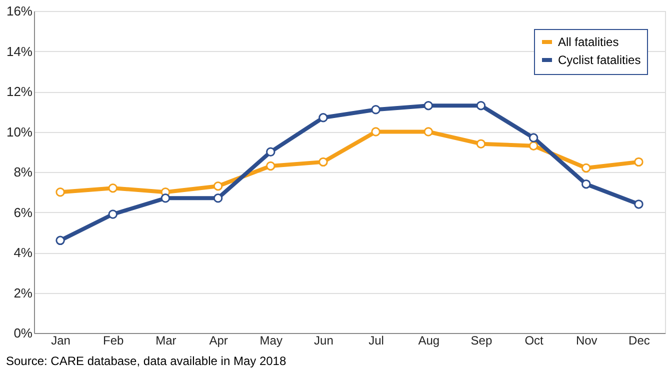  Describe the element at coordinates (23, 252) in the screenshot. I see `y-tick-label: 4%` at that location.